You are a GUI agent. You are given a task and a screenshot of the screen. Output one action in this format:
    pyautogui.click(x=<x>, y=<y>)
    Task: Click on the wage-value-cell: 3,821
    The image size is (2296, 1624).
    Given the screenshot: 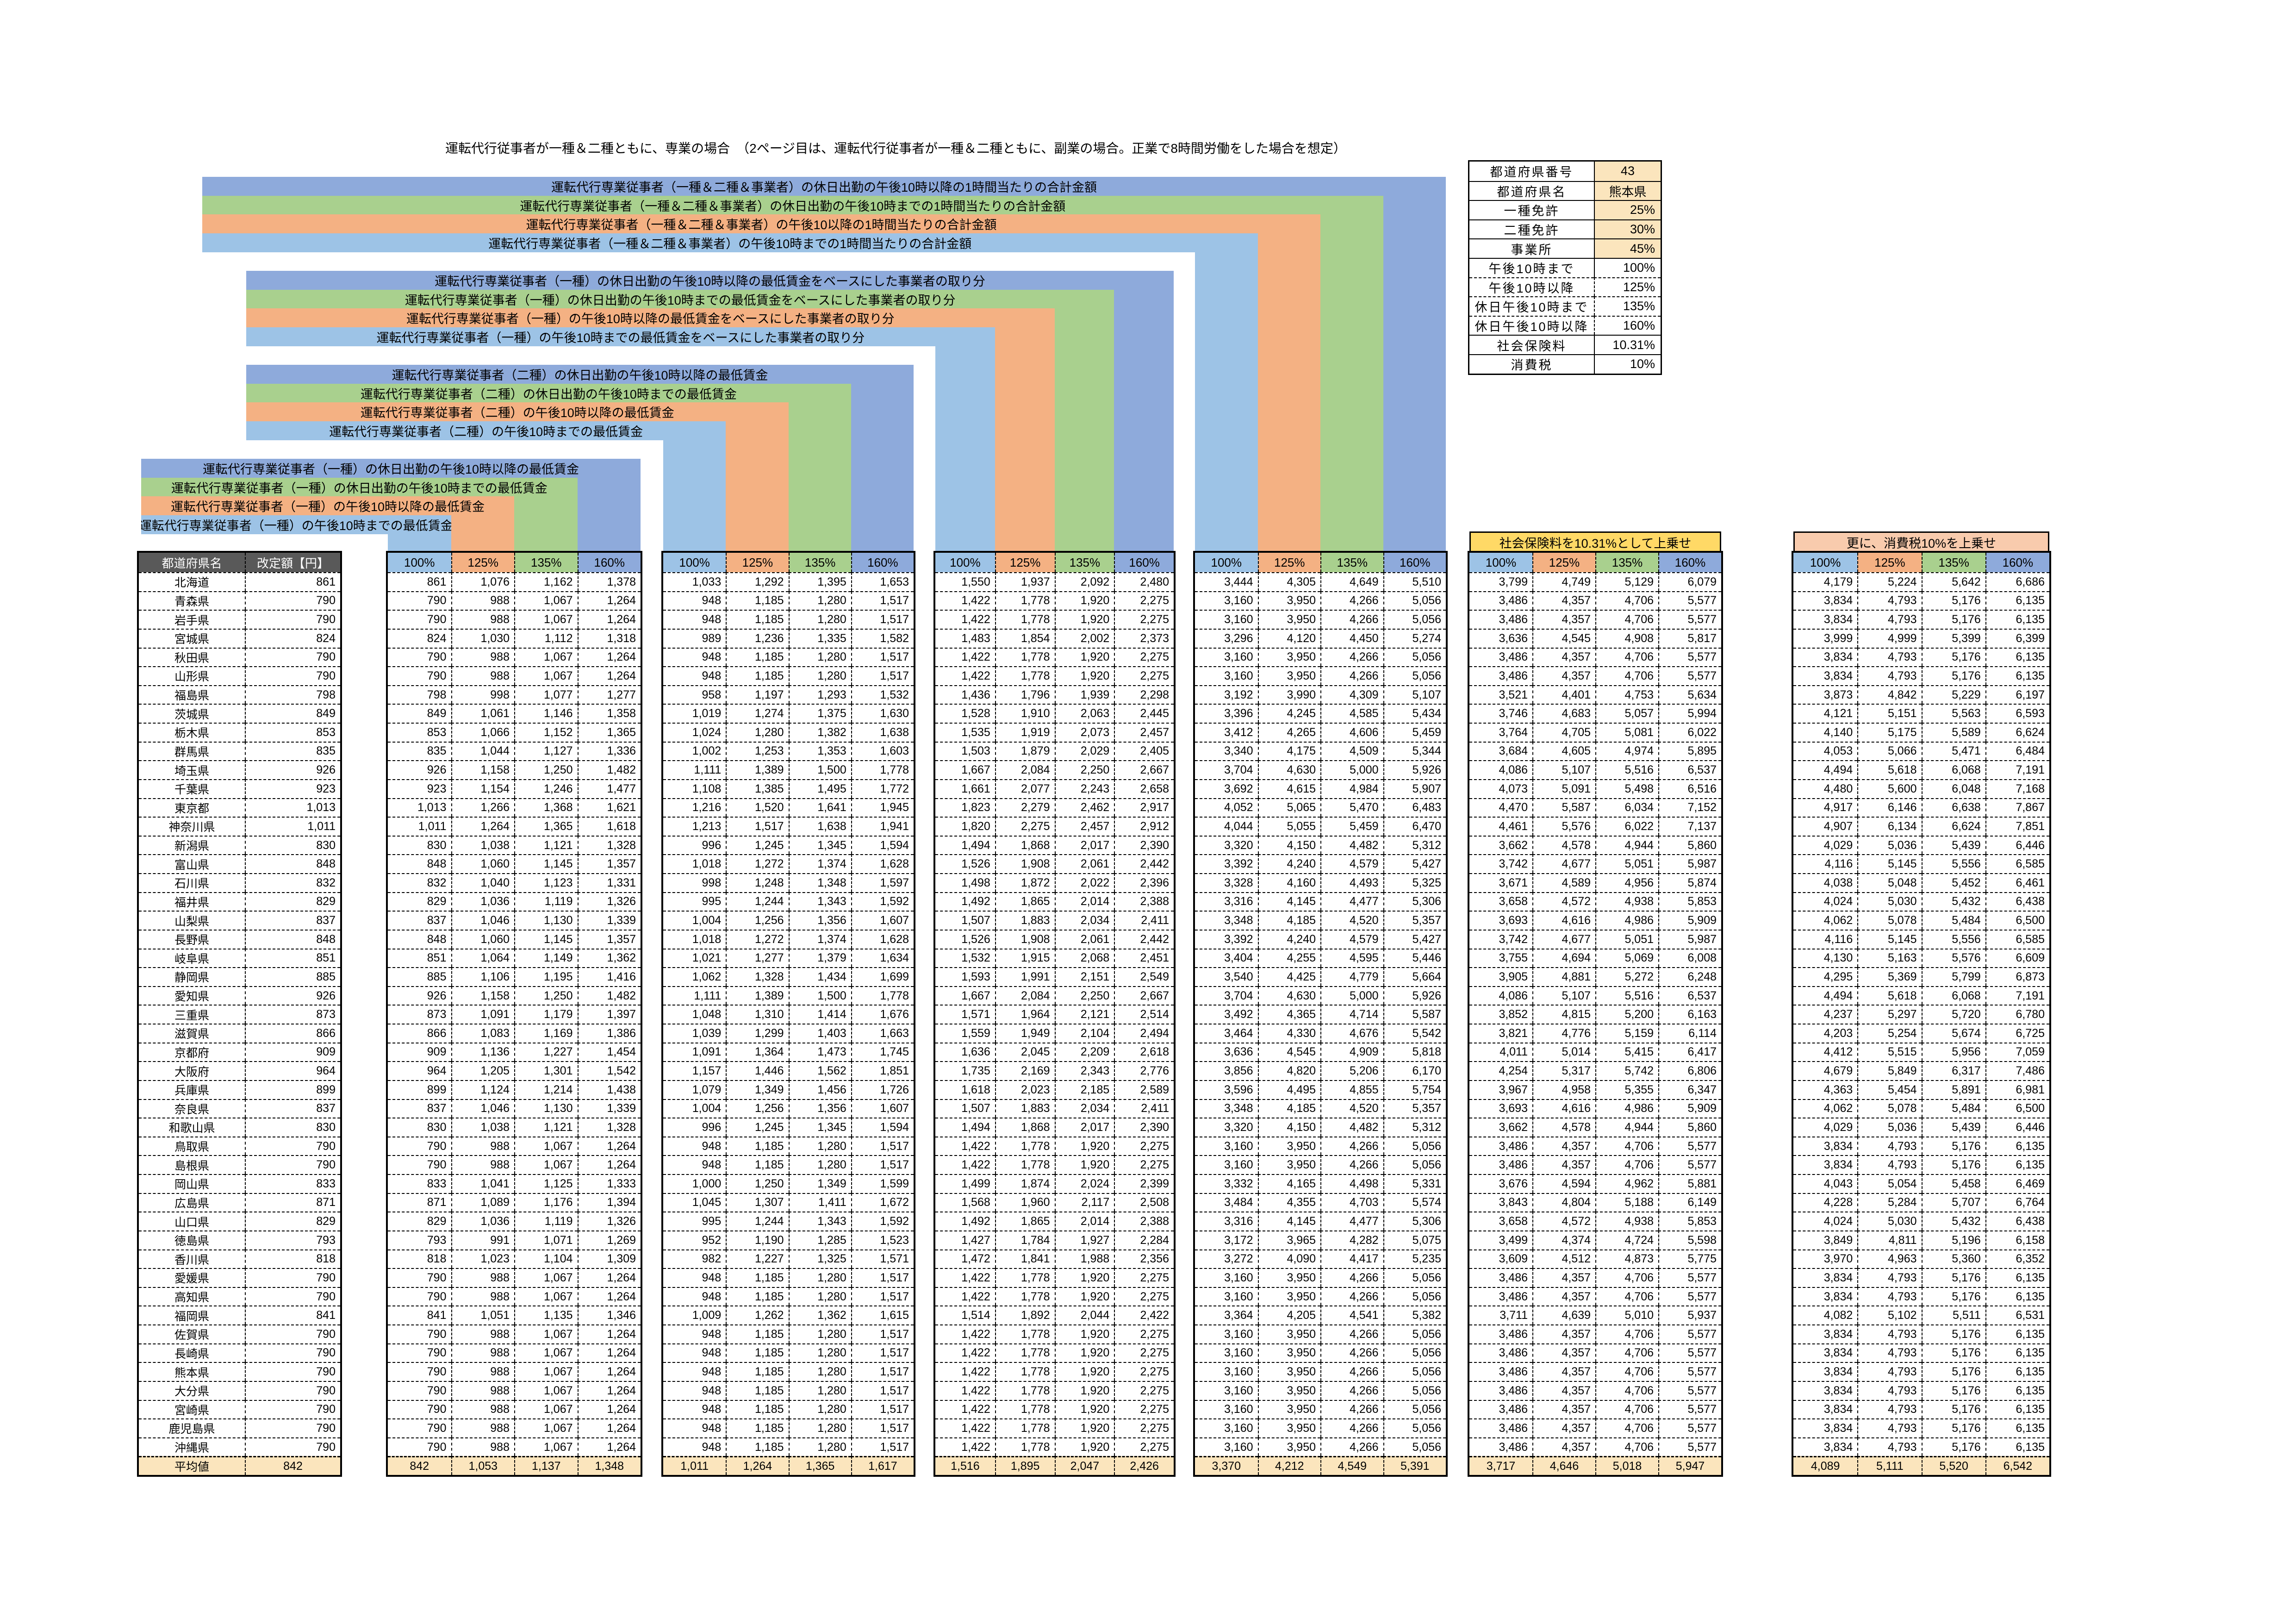 What is the action you would take?
    pyautogui.click(x=1500, y=1033)
    